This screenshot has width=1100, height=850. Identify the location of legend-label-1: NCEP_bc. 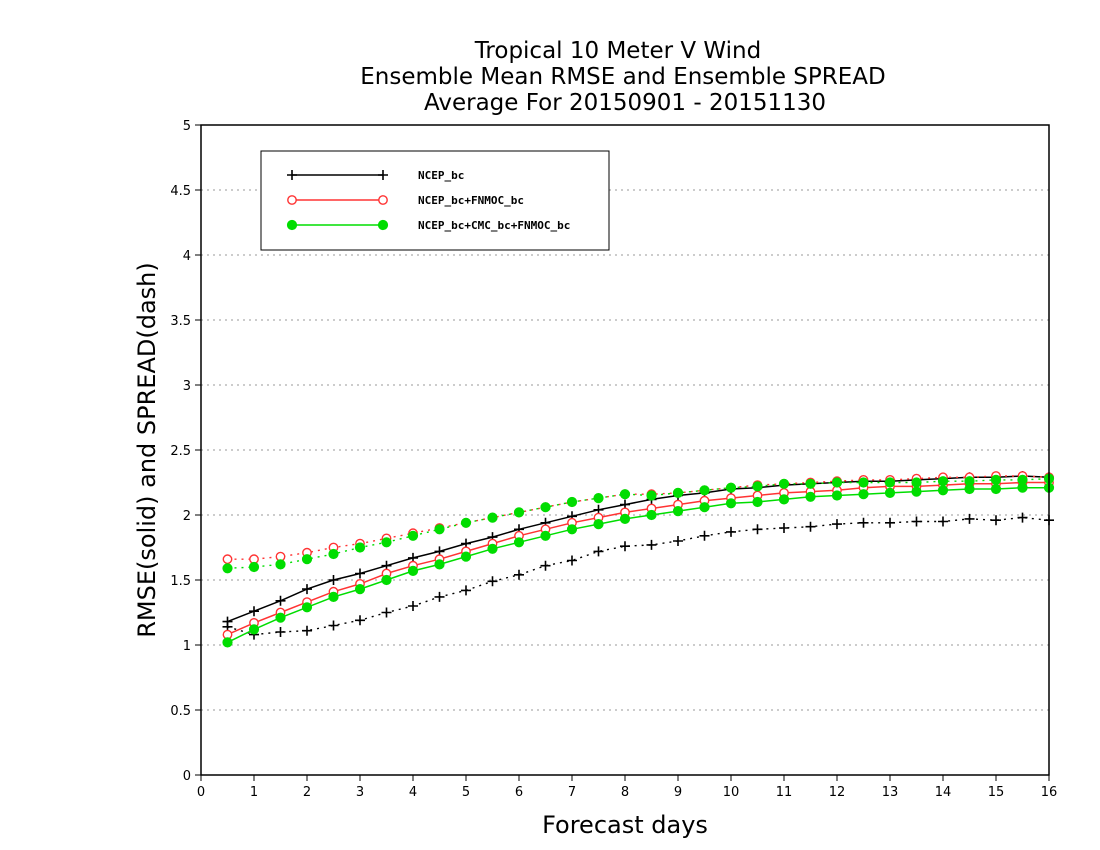
(441, 175).